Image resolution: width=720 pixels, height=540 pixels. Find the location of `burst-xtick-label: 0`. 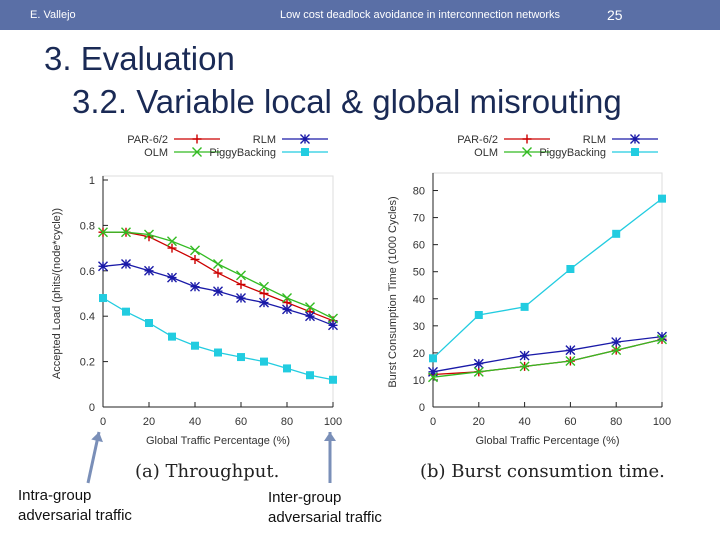

burst-xtick-label: 0 is located at coordinates (433, 422).